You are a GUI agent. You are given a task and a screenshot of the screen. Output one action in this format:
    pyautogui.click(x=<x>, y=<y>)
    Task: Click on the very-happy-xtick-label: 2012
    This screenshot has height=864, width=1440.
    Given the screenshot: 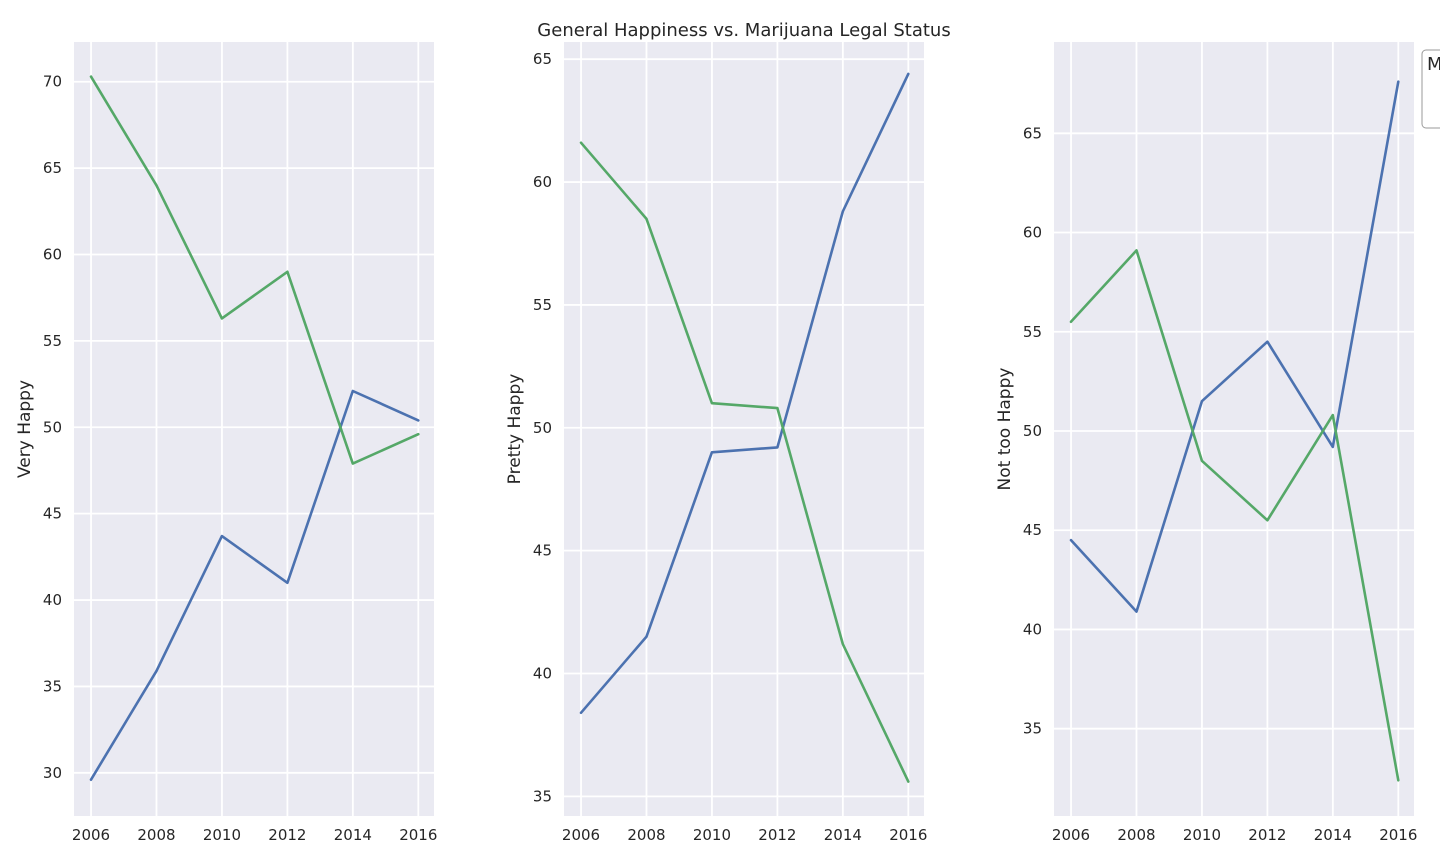 What is the action you would take?
    pyautogui.click(x=287, y=835)
    